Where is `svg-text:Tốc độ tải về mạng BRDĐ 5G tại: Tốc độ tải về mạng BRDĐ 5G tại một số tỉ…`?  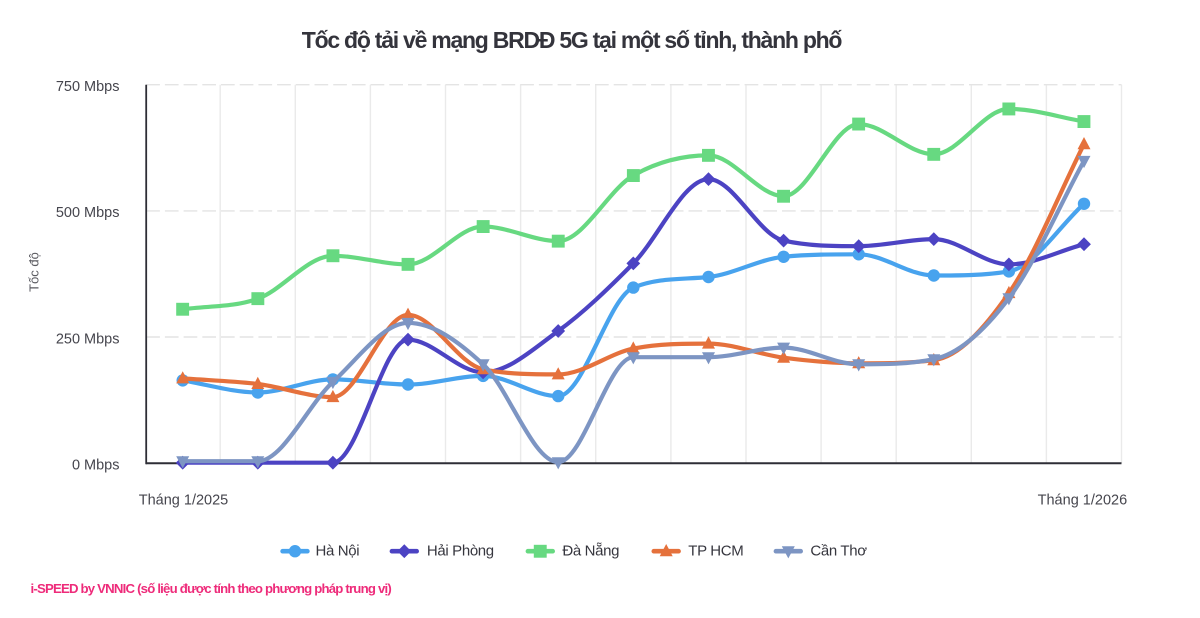
svg-text:Tốc độ tải về mạng BRDĐ 5G tại: Tốc độ tải về mạng BRDĐ 5G tại một số tỉ… is located at coordinates (572, 40).